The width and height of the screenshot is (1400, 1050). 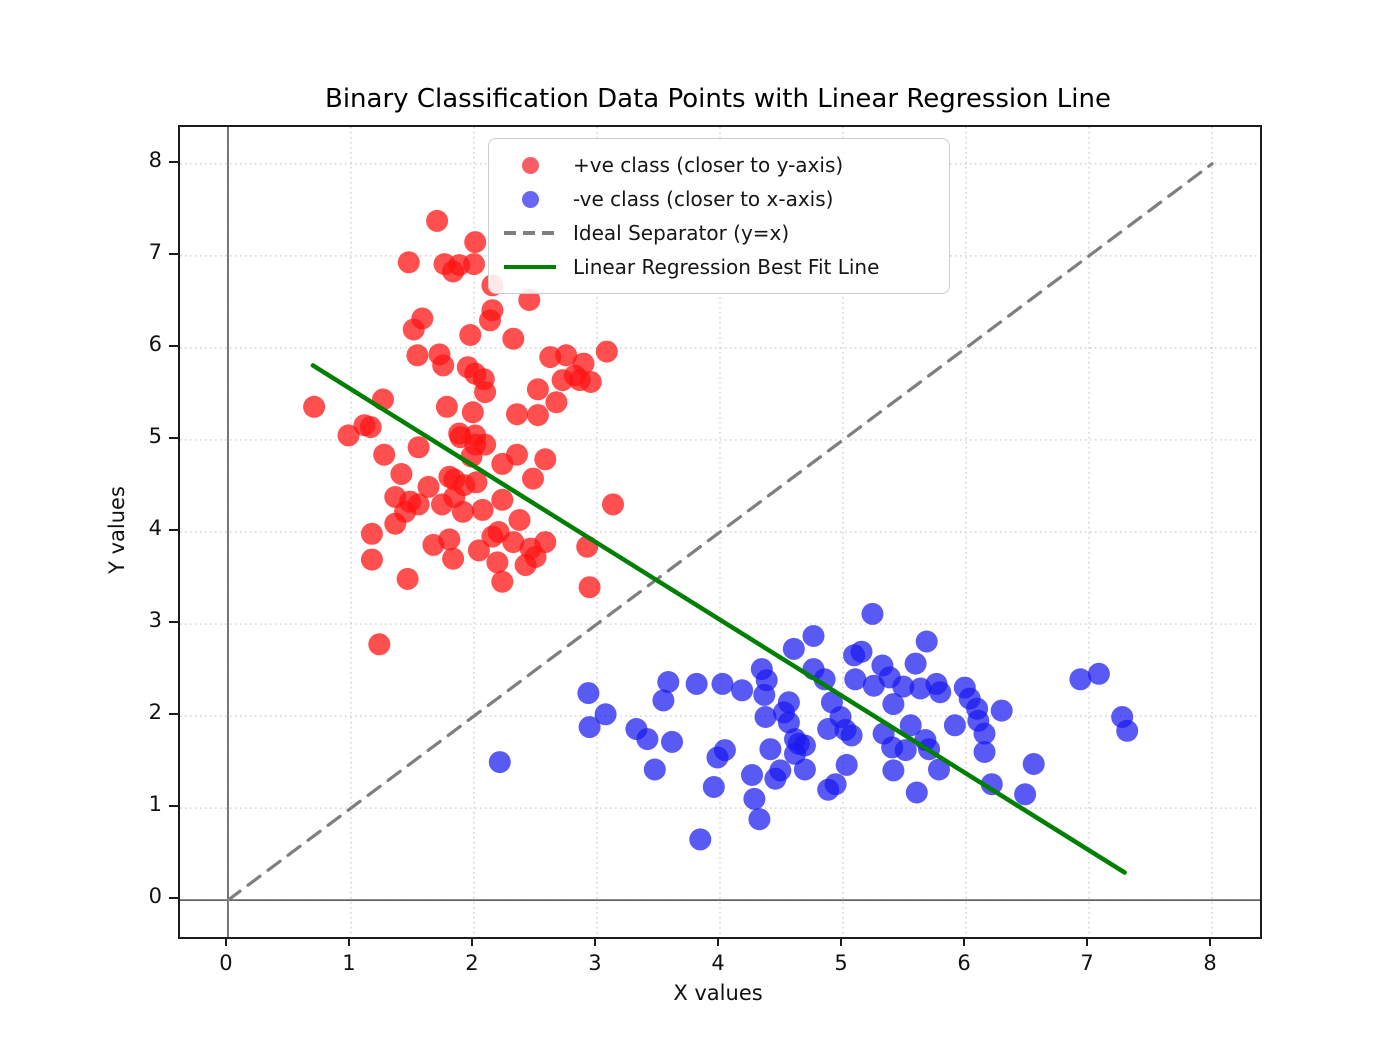 What do you see at coordinates (226, 963) in the screenshot?
I see `x-tick-label: 0` at bounding box center [226, 963].